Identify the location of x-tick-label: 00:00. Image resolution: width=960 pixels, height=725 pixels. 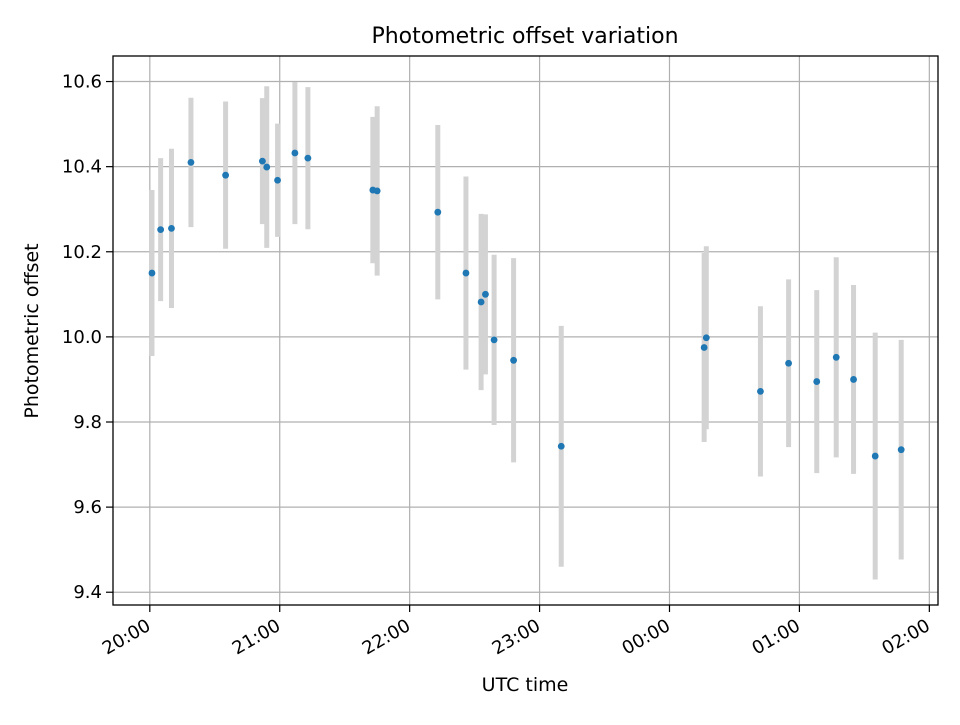
(646, 637).